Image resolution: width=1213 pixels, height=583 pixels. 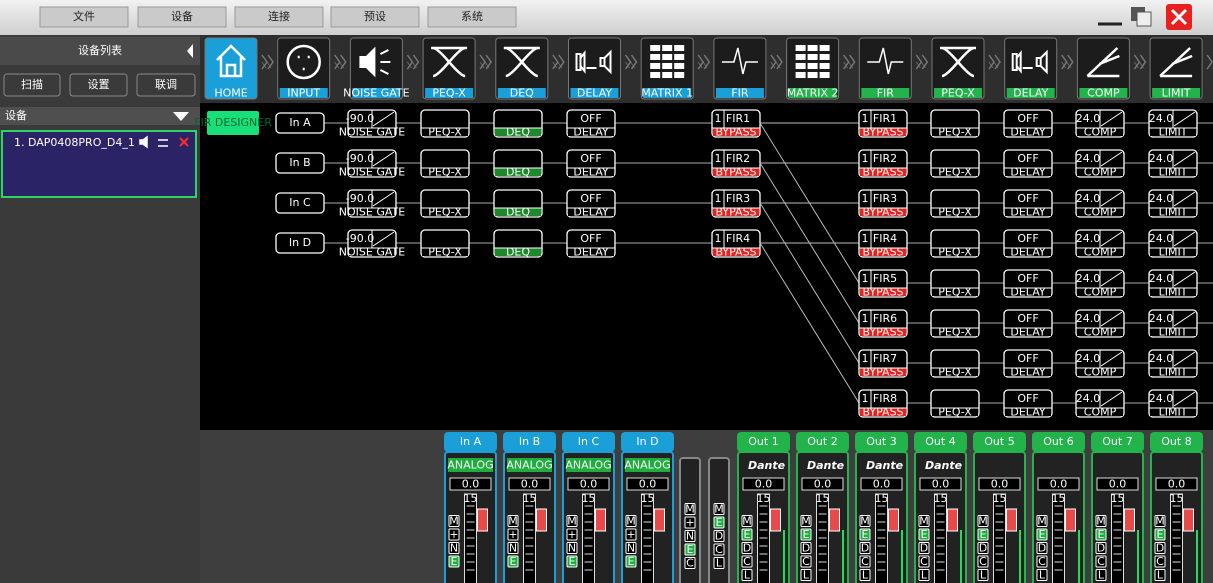 What do you see at coordinates (1179, 17) in the screenshot?
I see `close-button` at bounding box center [1179, 17].